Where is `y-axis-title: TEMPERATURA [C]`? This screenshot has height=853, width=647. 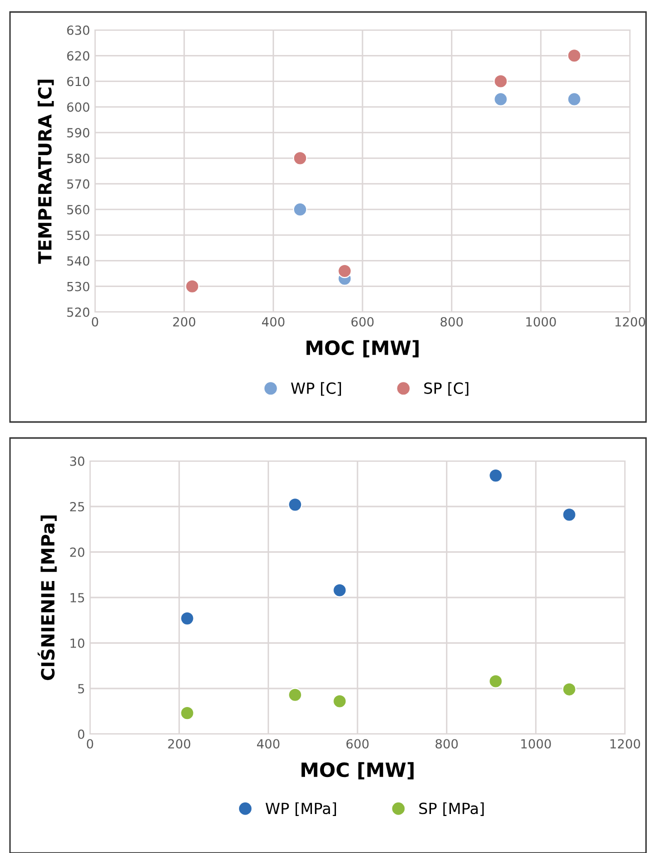 y-axis-title: TEMPERATURA [C] is located at coordinates (46, 172).